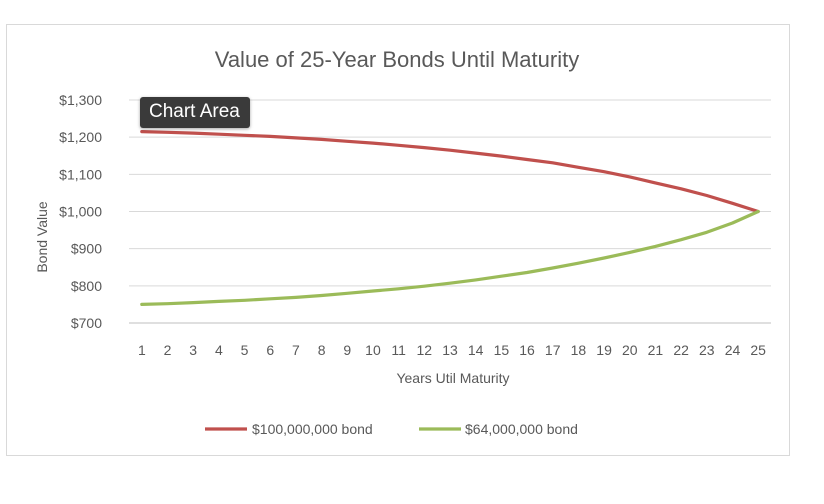 The image size is (824, 504). Describe the element at coordinates (245, 350) in the screenshot. I see `x-tick-label: 5` at that location.